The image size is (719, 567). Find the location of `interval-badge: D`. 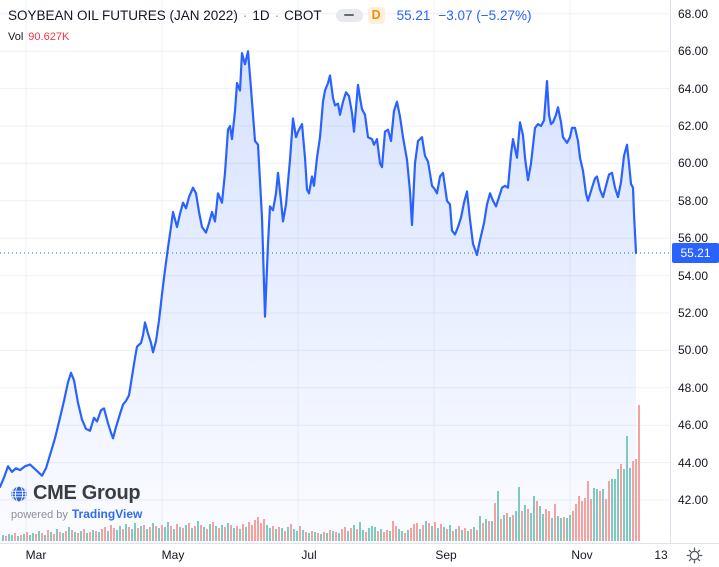

interval-badge: D is located at coordinates (376, 15).